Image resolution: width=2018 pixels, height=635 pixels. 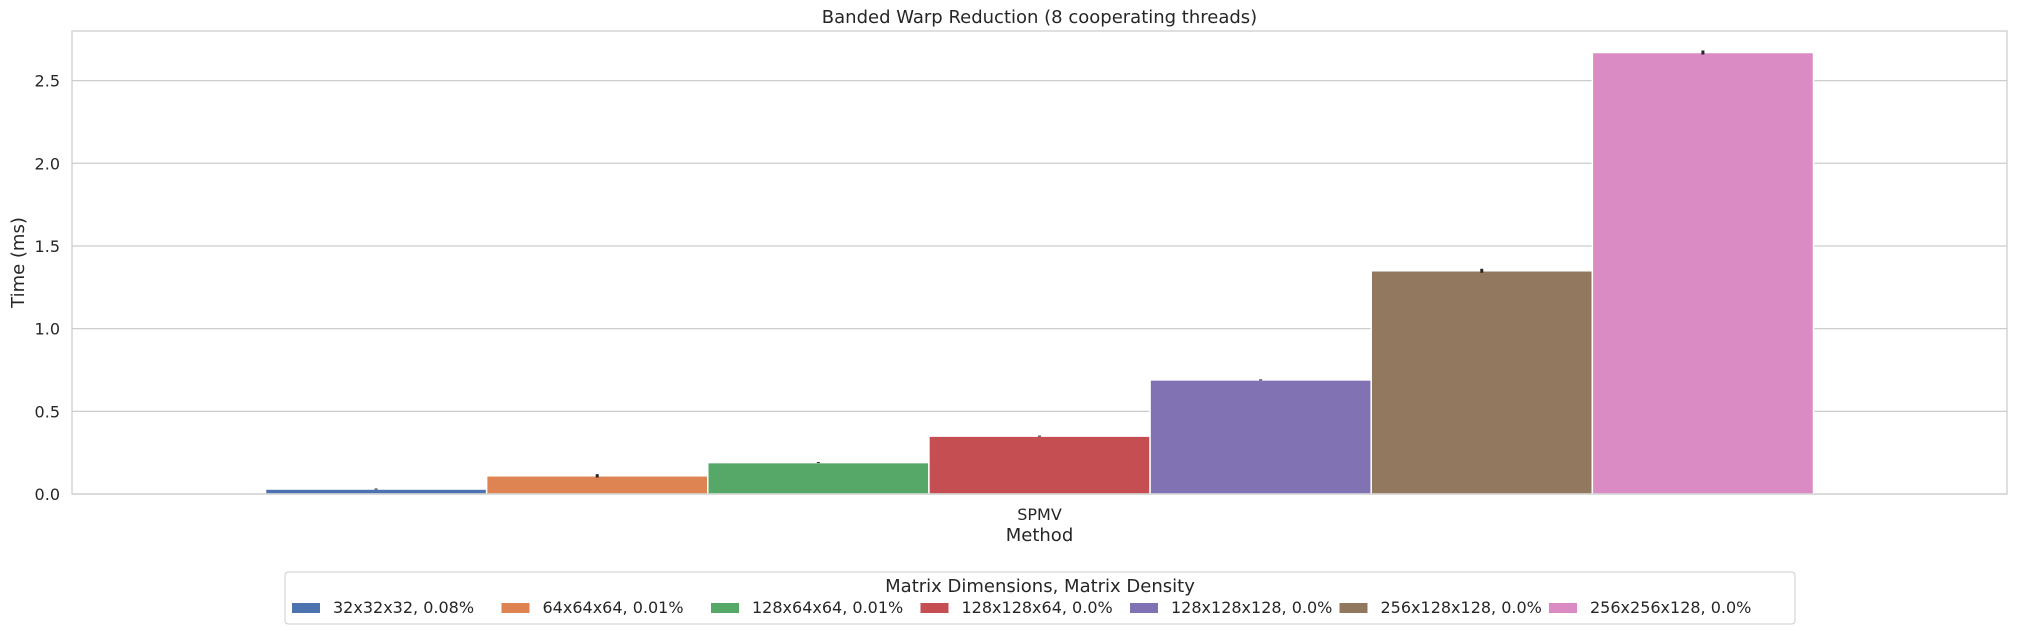 I want to click on y-tick-label: 0.0, so click(x=47, y=494).